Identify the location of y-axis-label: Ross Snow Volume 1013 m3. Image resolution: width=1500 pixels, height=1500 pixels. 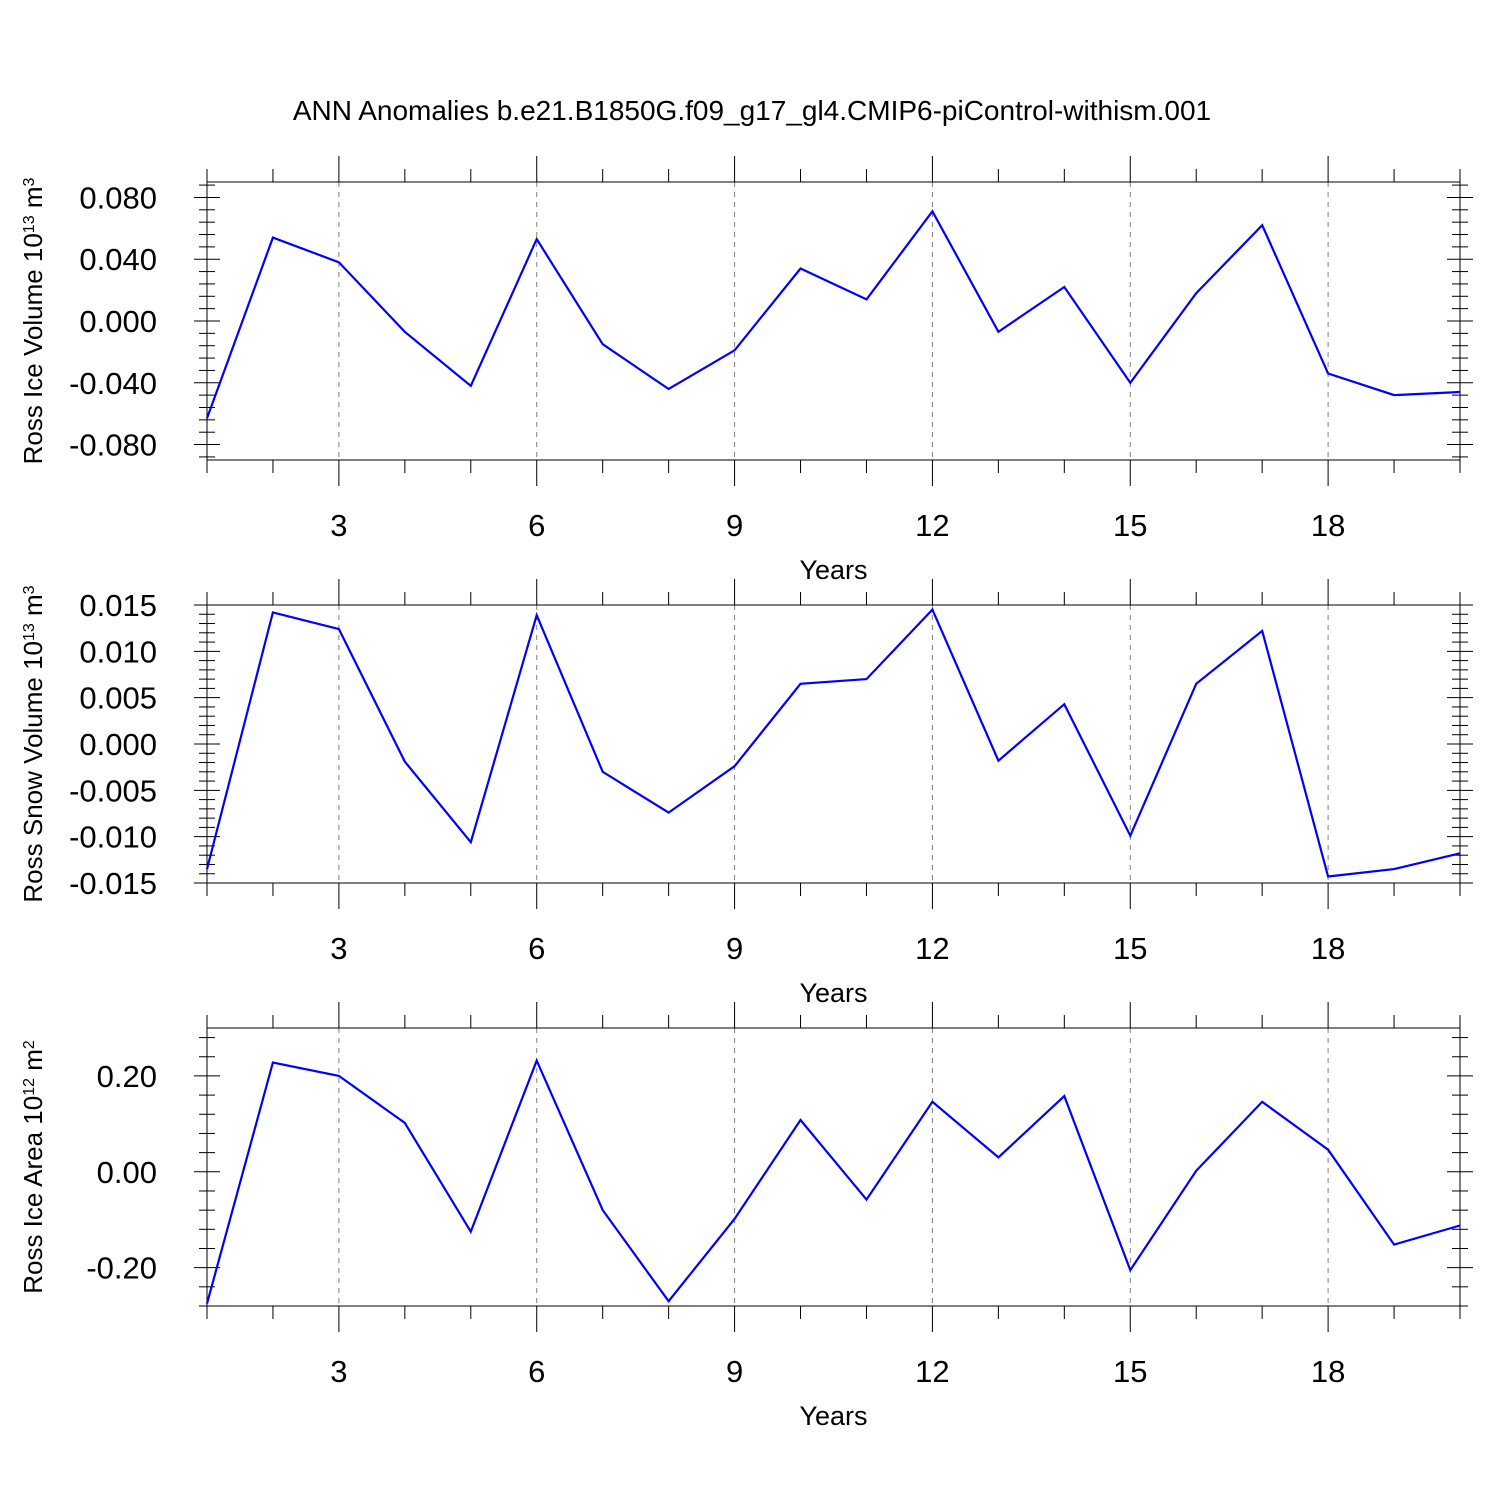
(33, 743).